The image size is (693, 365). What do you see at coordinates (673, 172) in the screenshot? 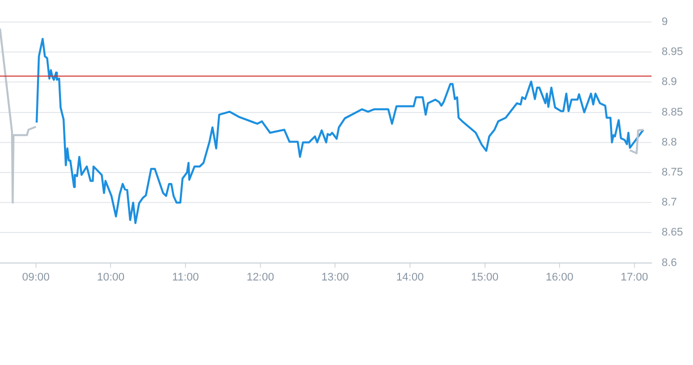
I see `y-tick-label: 8.75` at bounding box center [673, 172].